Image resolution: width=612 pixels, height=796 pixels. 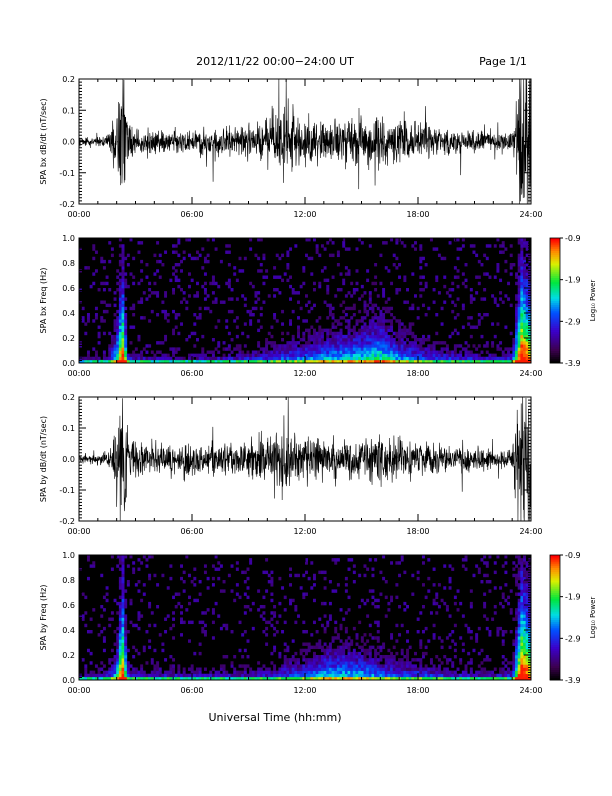 What do you see at coordinates (68, 313) in the screenshot?
I see `y-tick-label: 0.4` at bounding box center [68, 313].